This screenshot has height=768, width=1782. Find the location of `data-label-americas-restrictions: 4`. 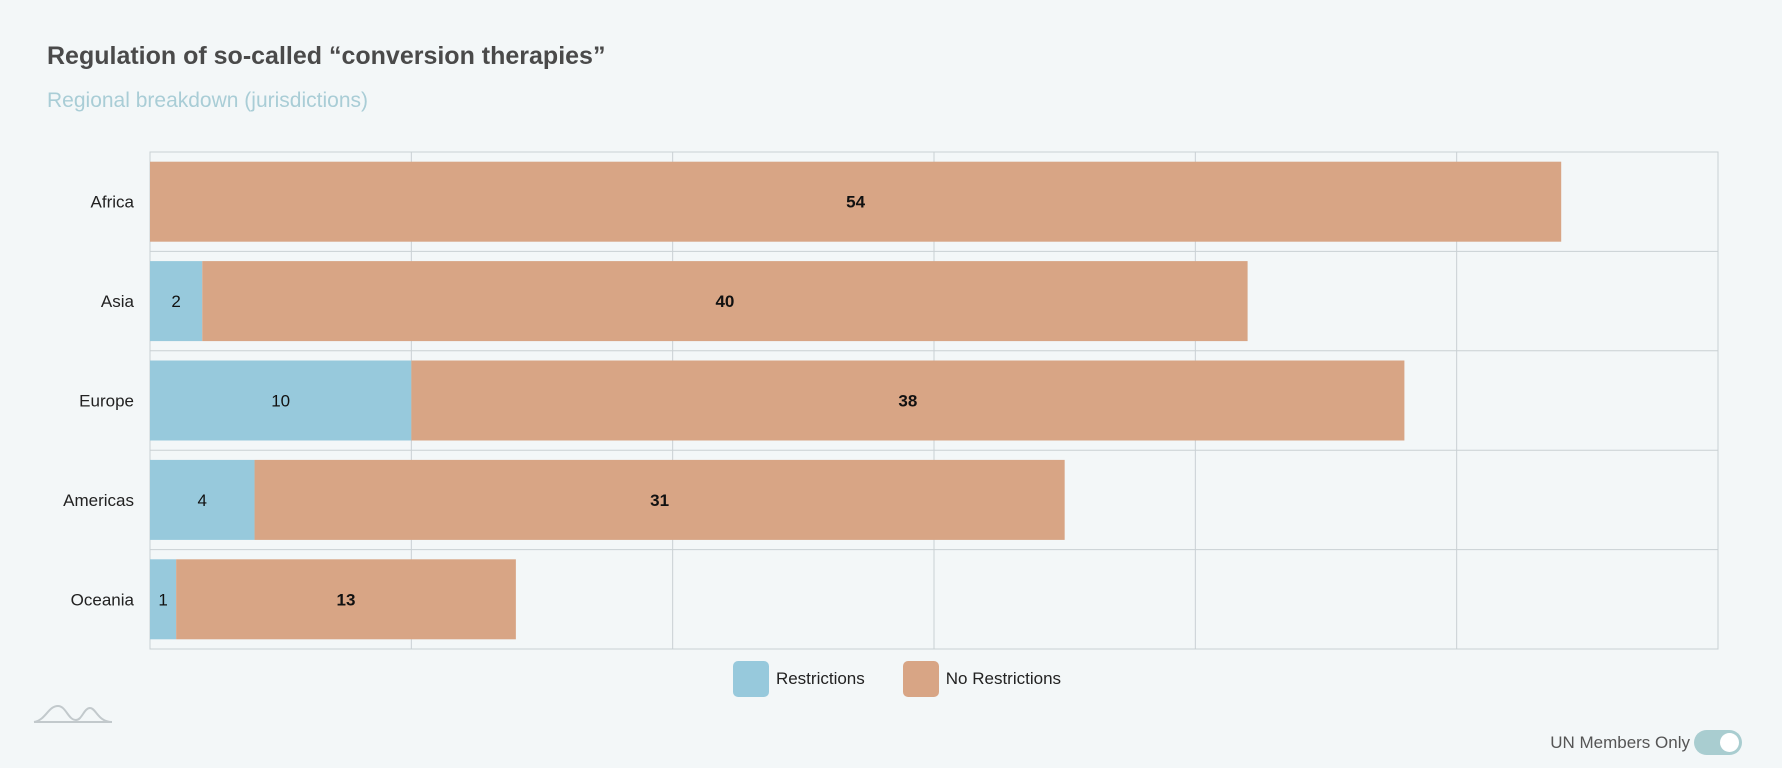

data-label-americas-restrictions: 4 is located at coordinates (202, 500).